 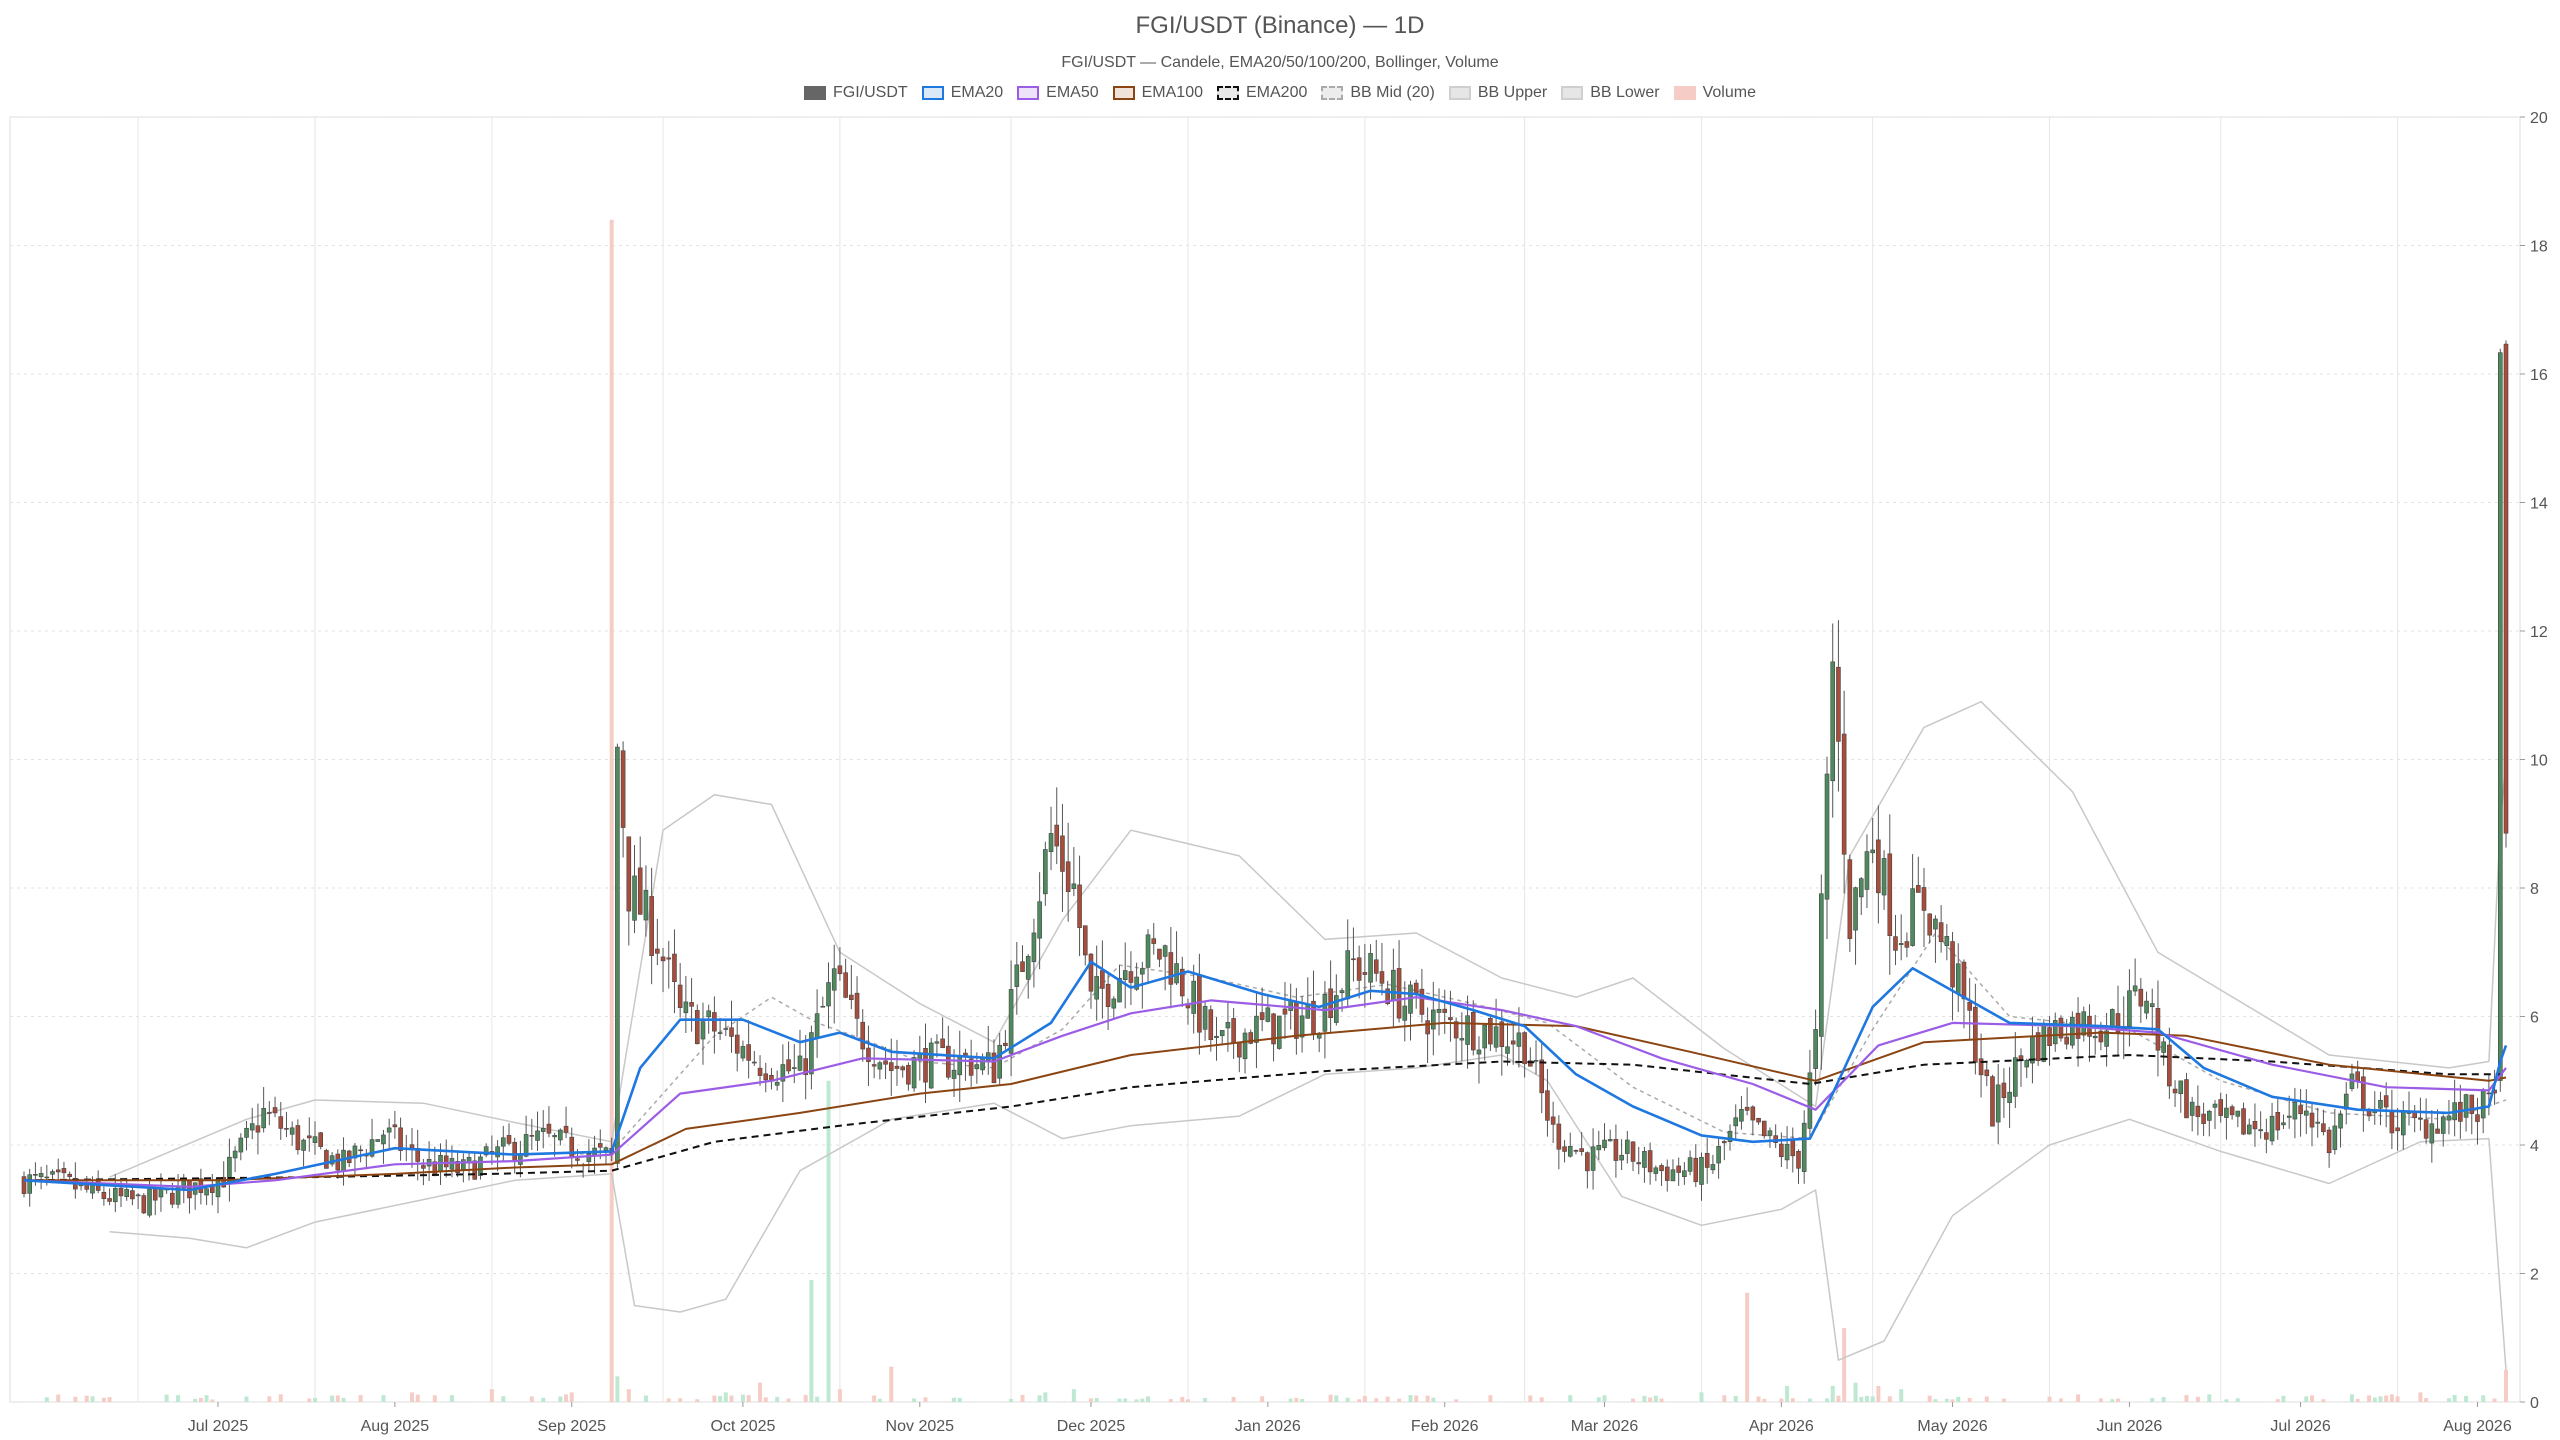 What do you see at coordinates (2539, 504) in the screenshot?
I see `y-tick-label: 14` at bounding box center [2539, 504].